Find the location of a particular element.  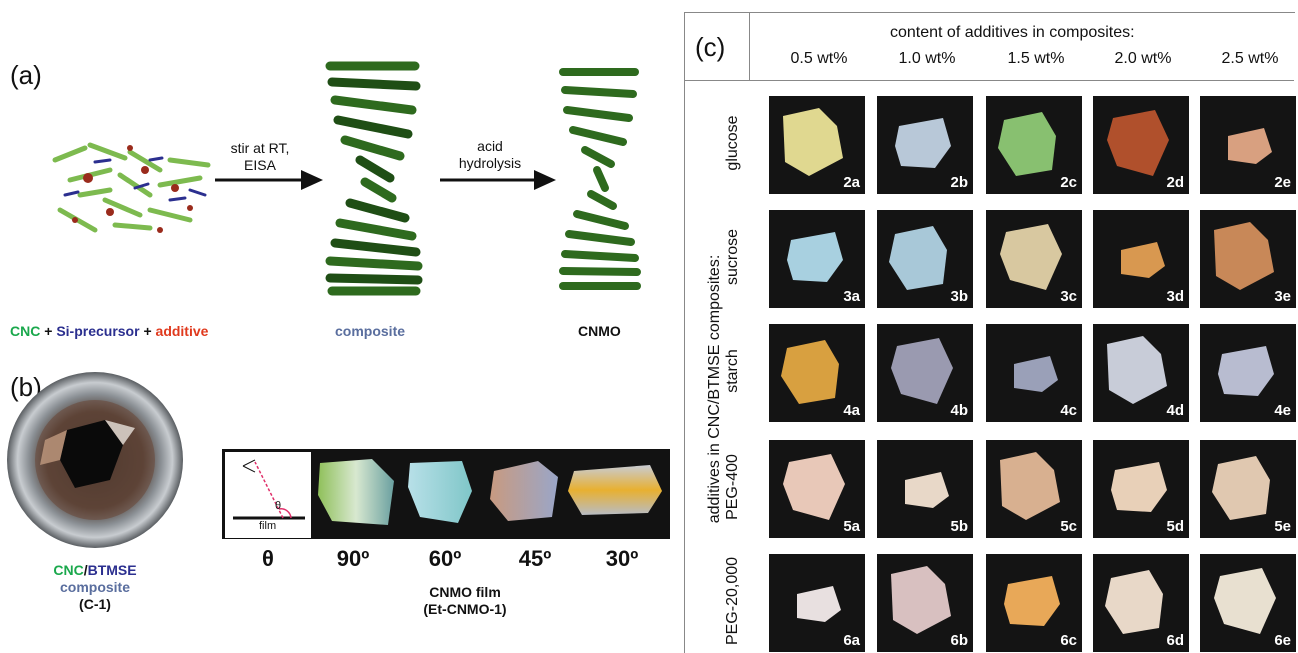

sample-tile: 4c is located at coordinates (1034, 373).